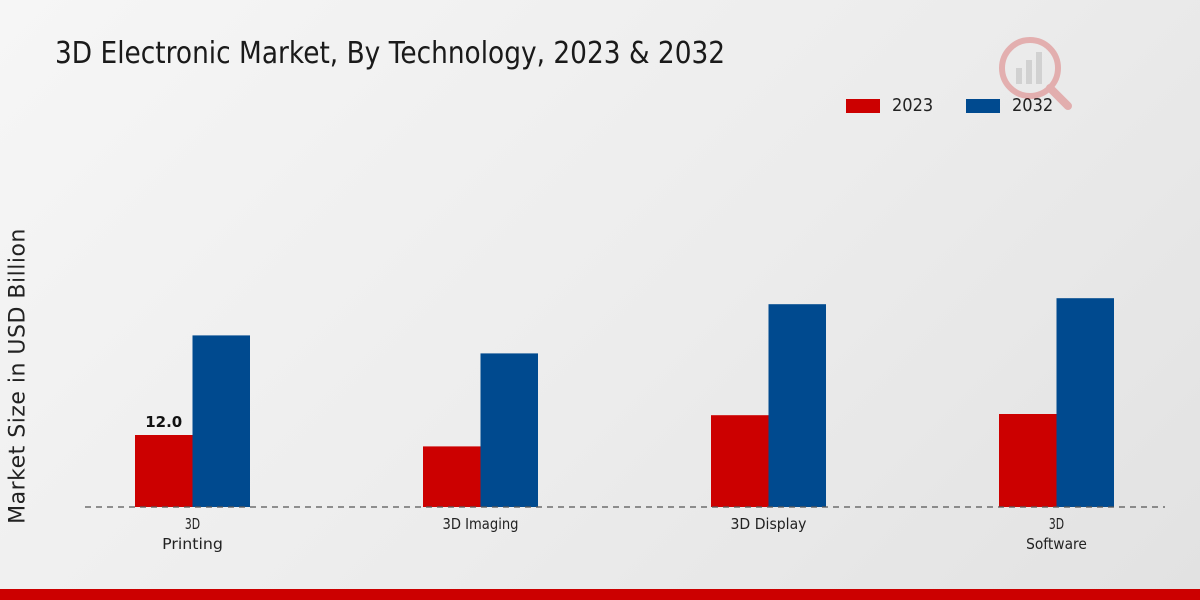 The height and width of the screenshot is (600, 1200). I want to click on legend-item-2032: 2032, so click(1012, 105).